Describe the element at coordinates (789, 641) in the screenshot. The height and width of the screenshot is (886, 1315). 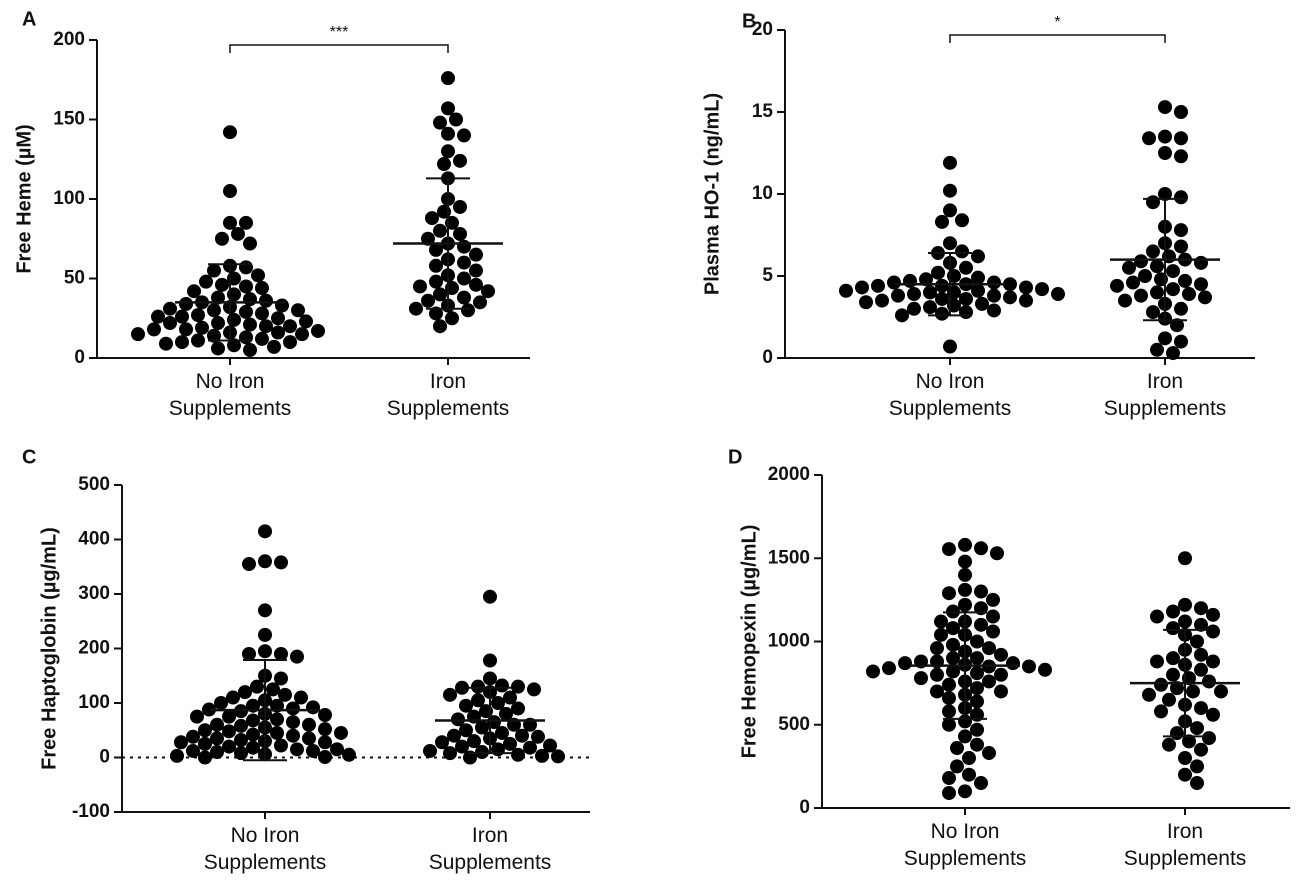
I see `y-tick-label: 1000` at that location.